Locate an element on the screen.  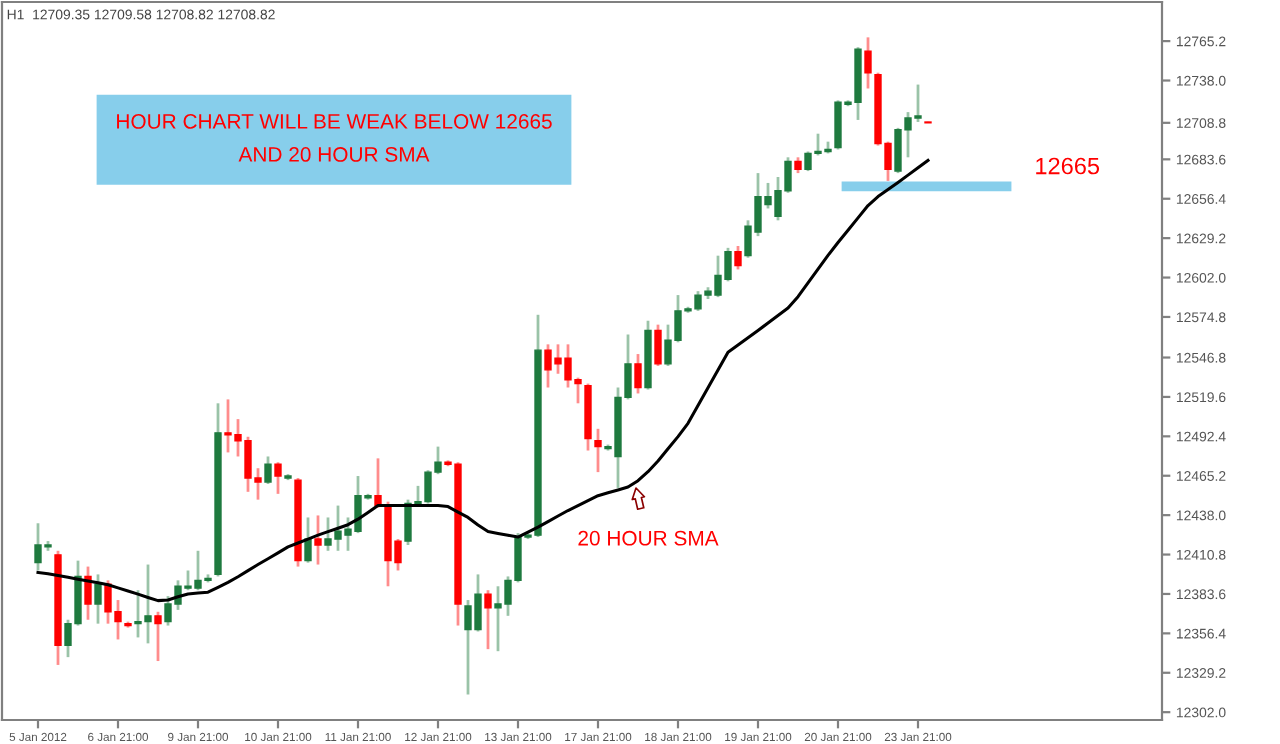
annotation: 20 HOUR SMA is located at coordinates (648, 538).